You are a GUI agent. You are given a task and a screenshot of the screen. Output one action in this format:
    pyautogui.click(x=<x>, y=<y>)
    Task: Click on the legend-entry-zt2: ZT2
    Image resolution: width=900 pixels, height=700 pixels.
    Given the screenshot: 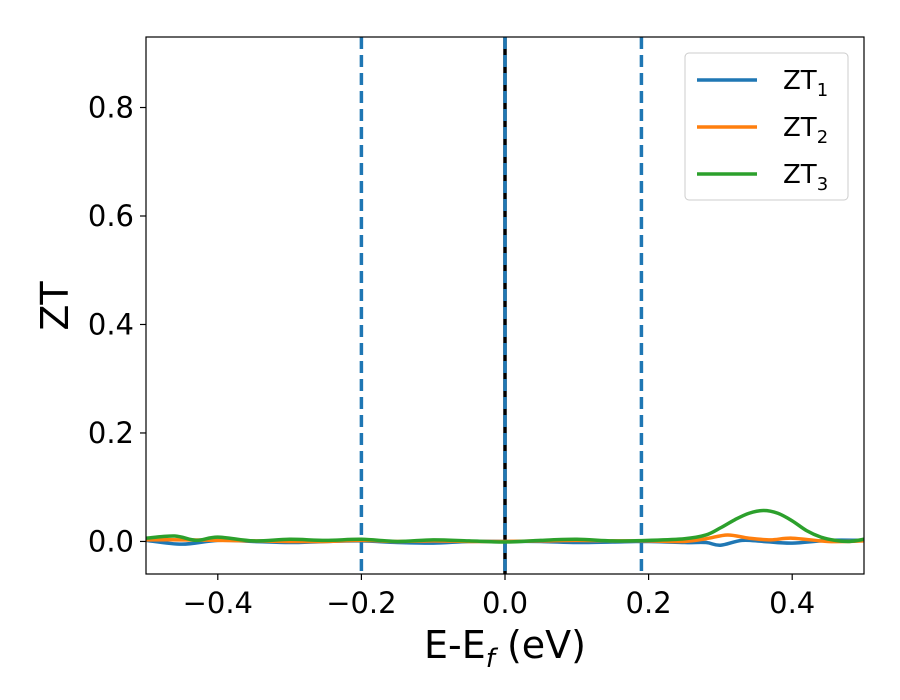 What is the action you would take?
    pyautogui.click(x=762, y=130)
    